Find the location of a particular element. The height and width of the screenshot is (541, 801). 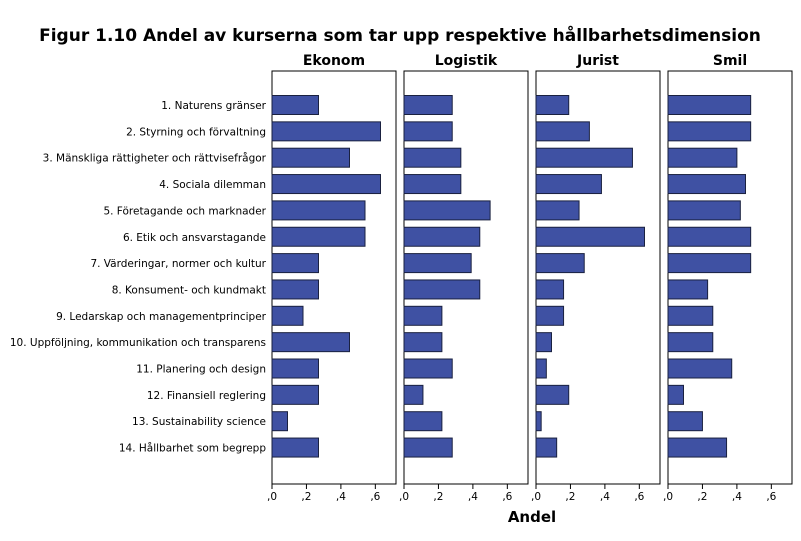

category-label: 5. Företagande och marknader is located at coordinates (184, 211).